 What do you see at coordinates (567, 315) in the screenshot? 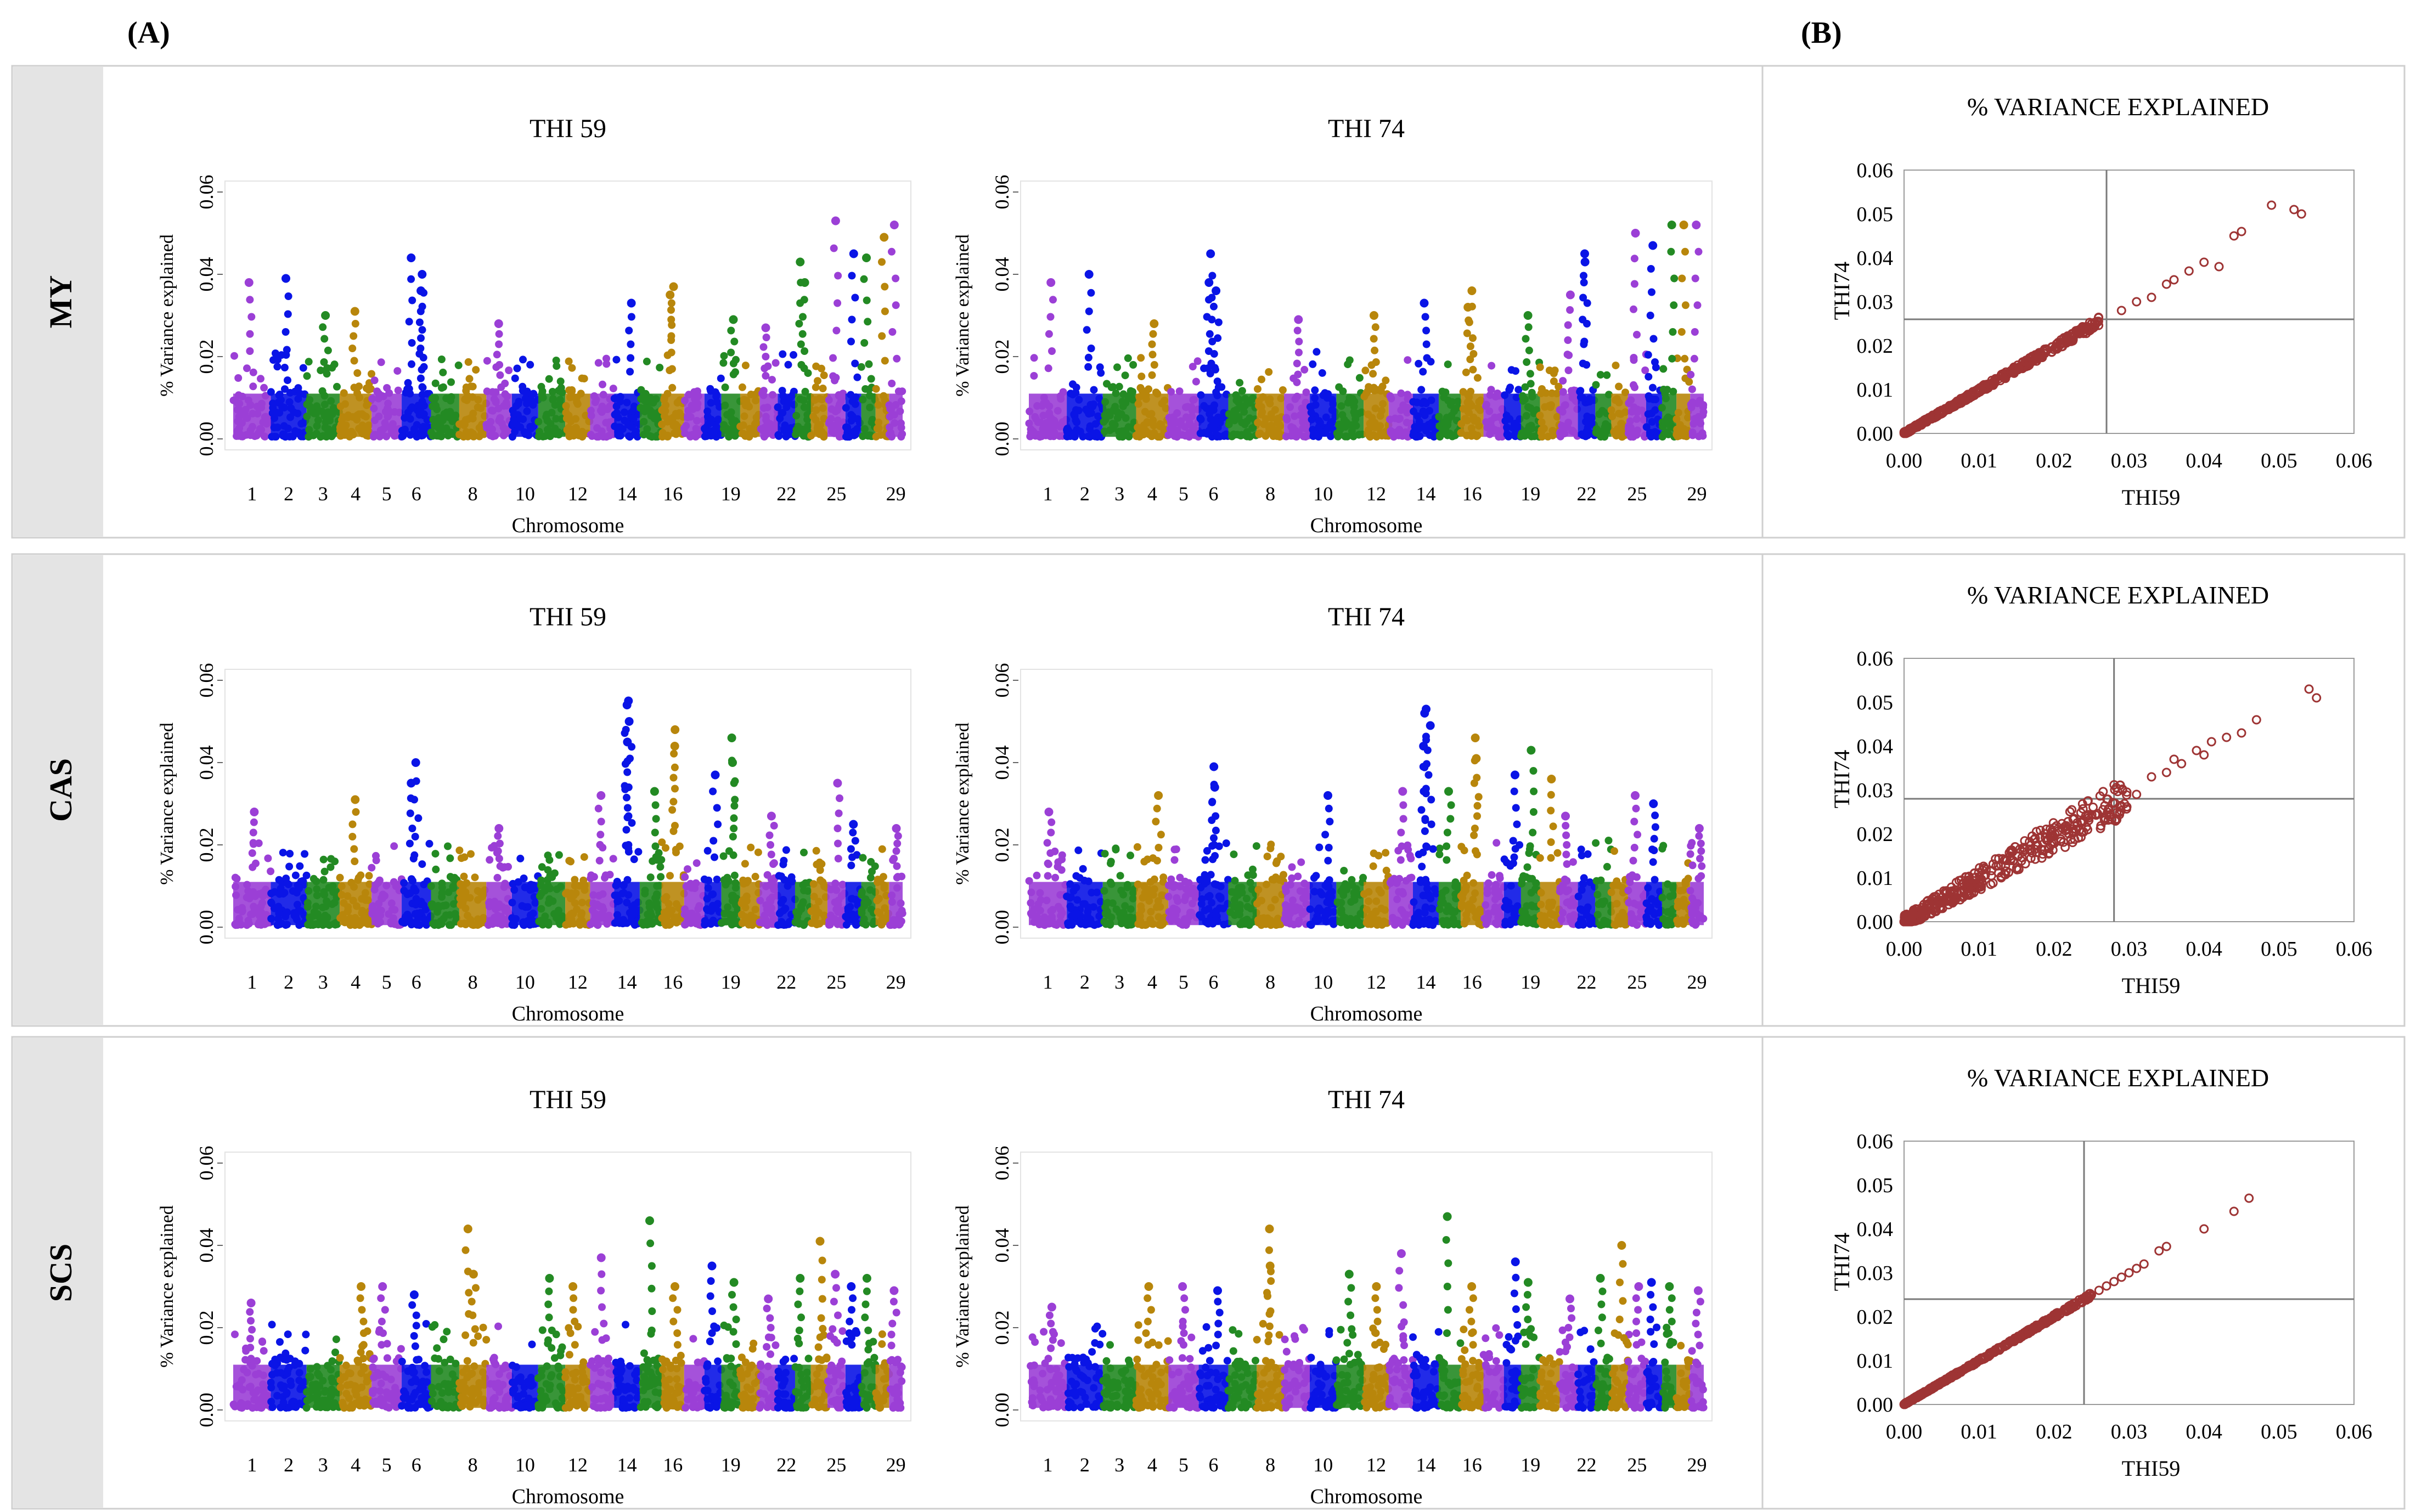
I see `plot-area` at bounding box center [567, 315].